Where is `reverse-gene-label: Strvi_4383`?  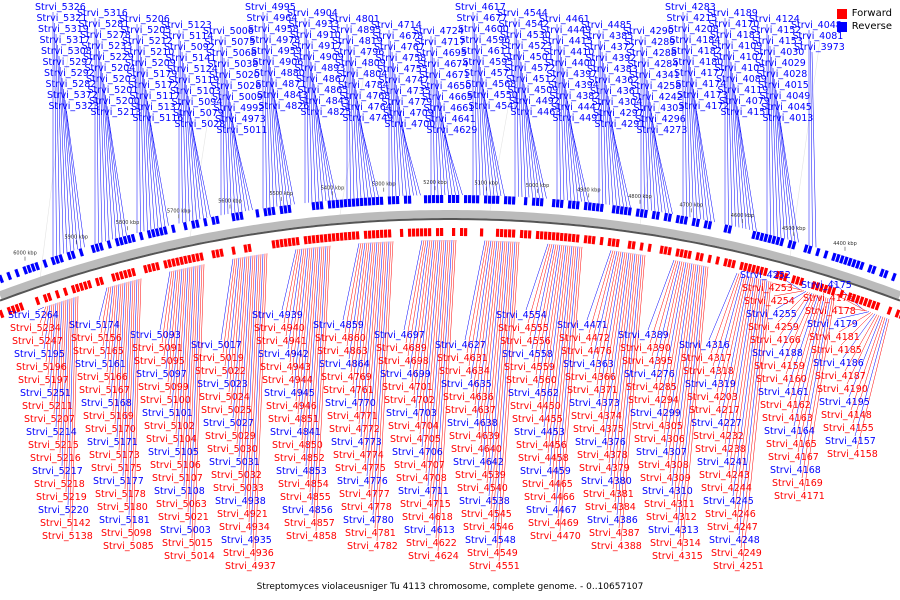
reverse-gene-label: Strvi_4383 is located at coordinates (612, 69).